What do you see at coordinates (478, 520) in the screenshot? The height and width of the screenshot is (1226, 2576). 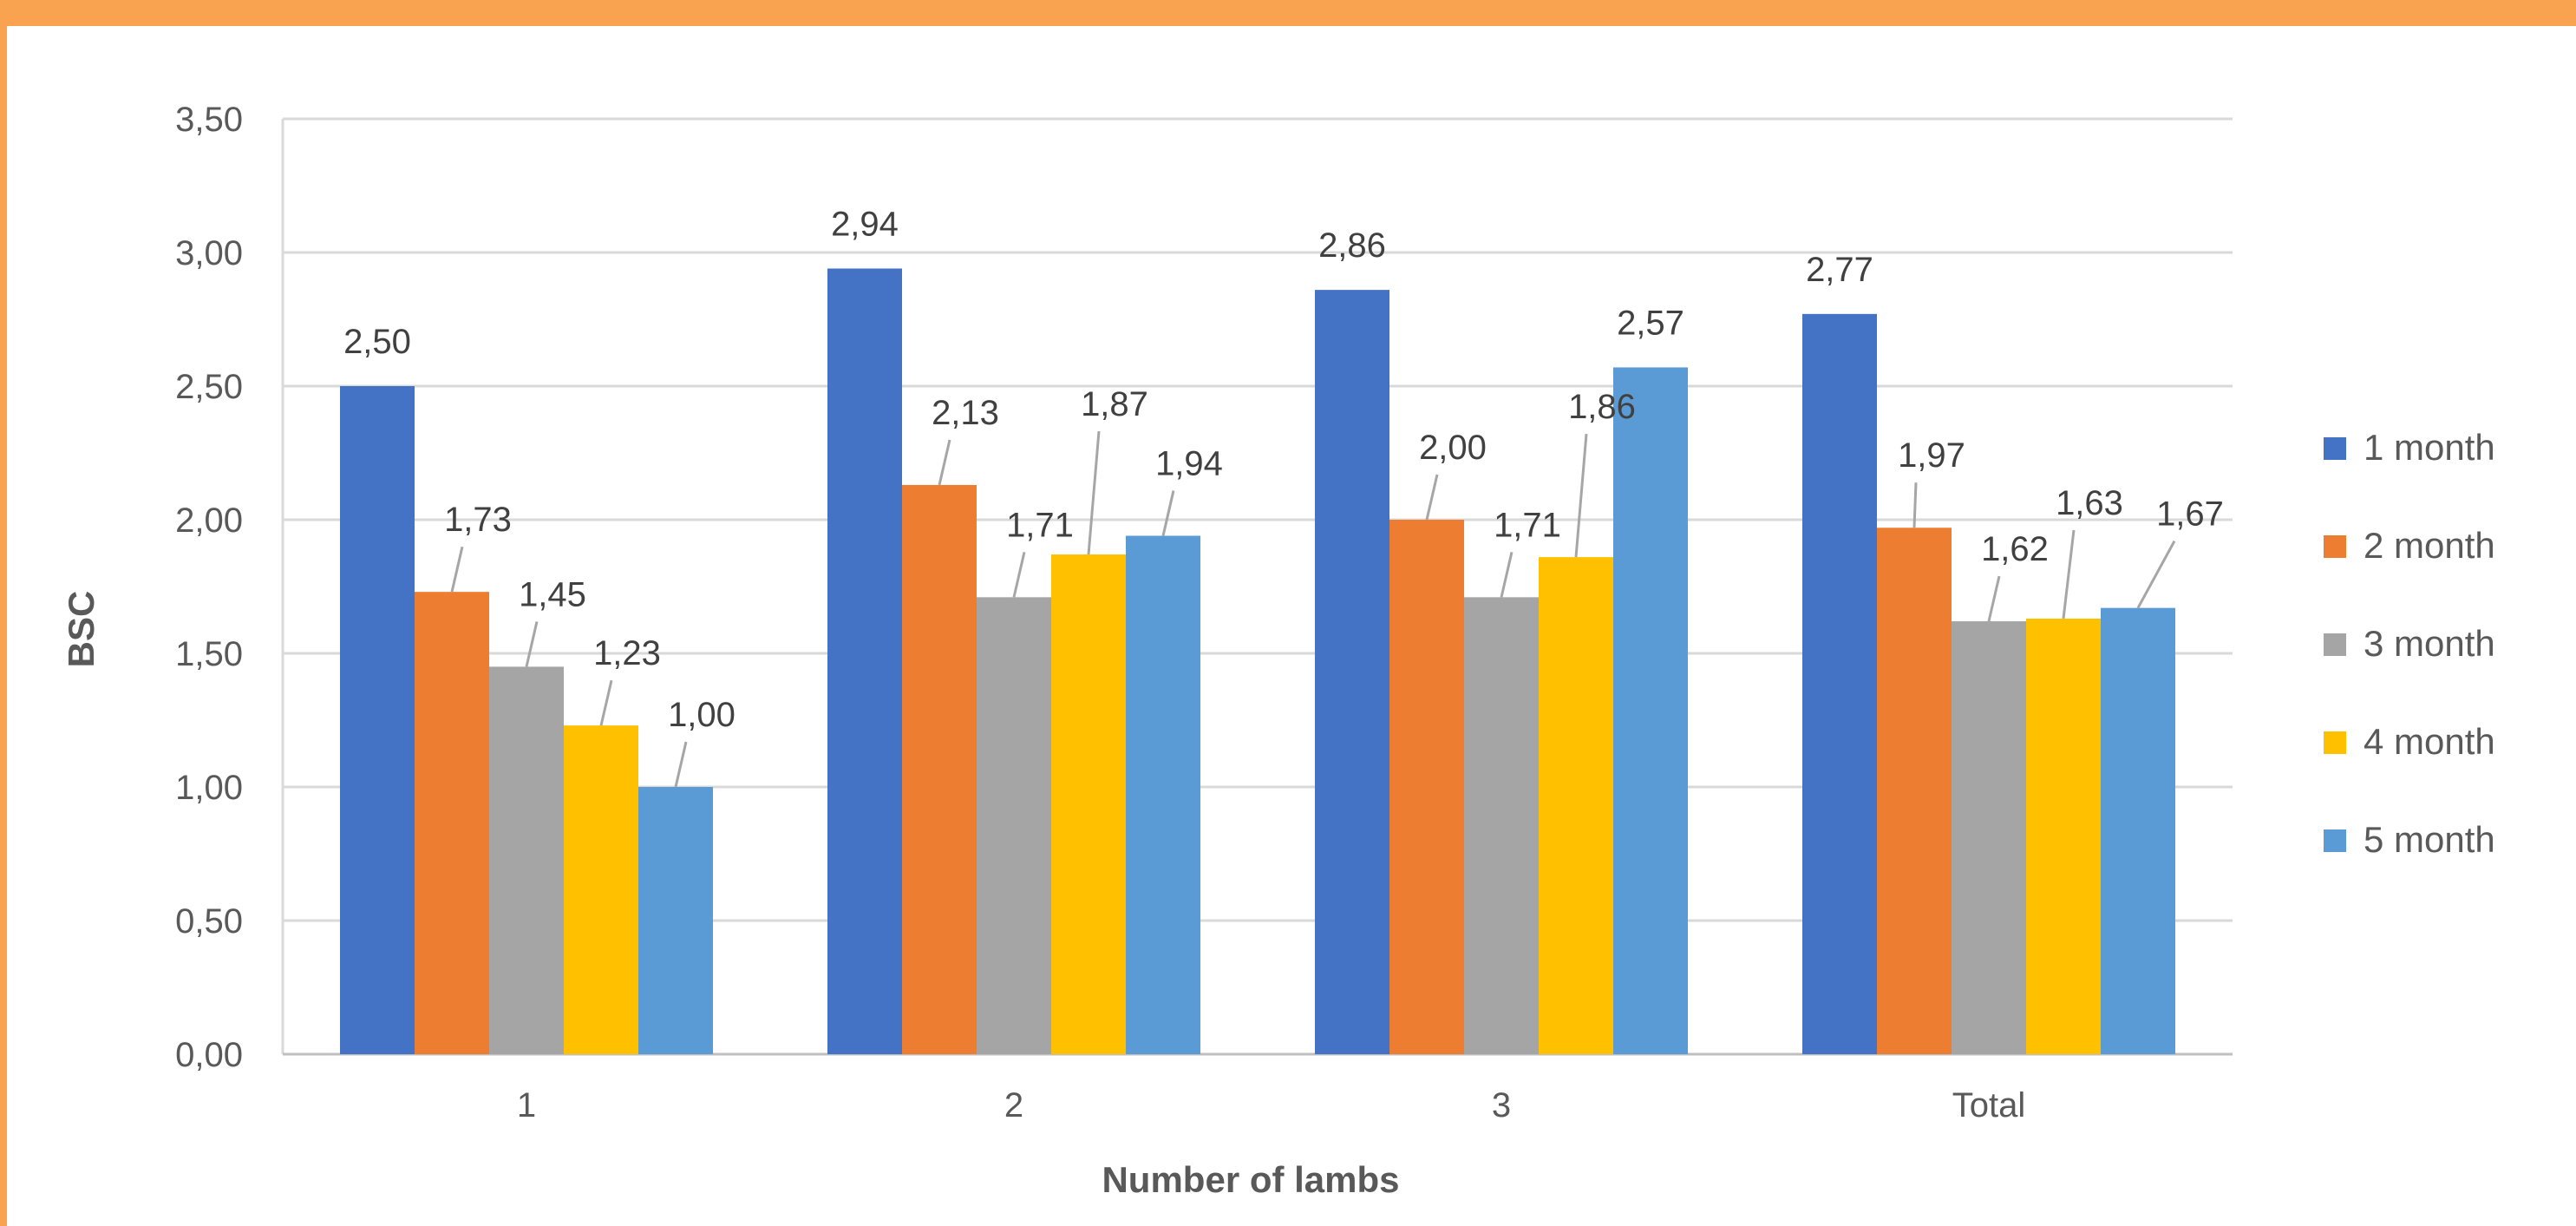 I see `data-label: 1,73` at bounding box center [478, 520].